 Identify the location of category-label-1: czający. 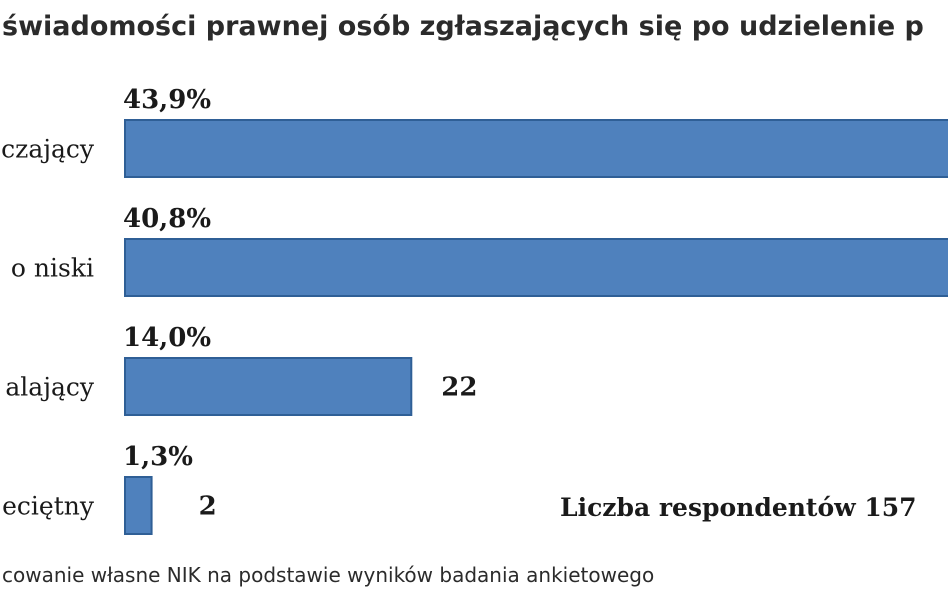
(48, 149).